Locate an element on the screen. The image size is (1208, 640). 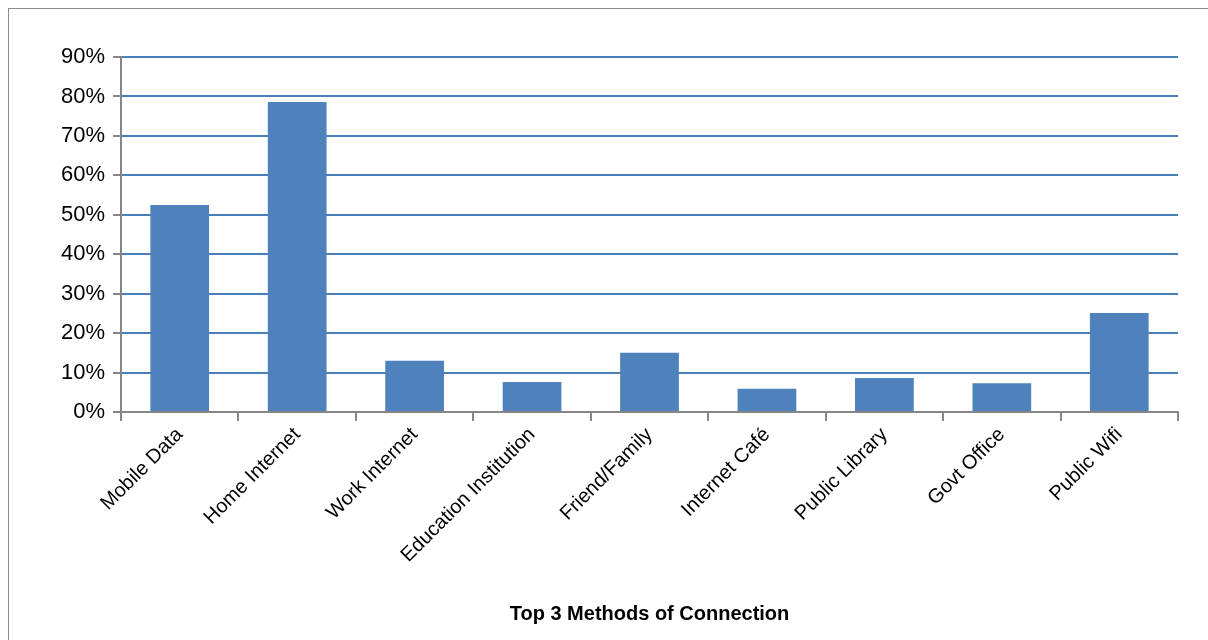
y-tick-label: 70% is located at coordinates (82, 134).